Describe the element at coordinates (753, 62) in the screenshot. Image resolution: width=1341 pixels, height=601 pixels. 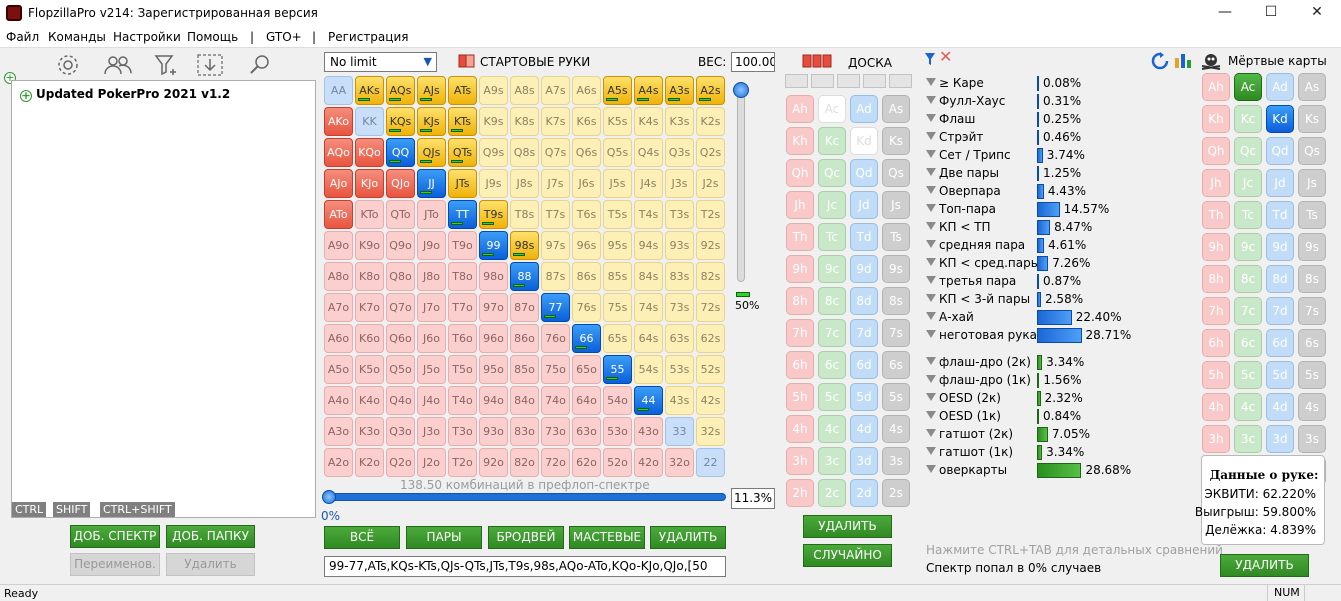
I see `weight-input: 100.00` at that location.